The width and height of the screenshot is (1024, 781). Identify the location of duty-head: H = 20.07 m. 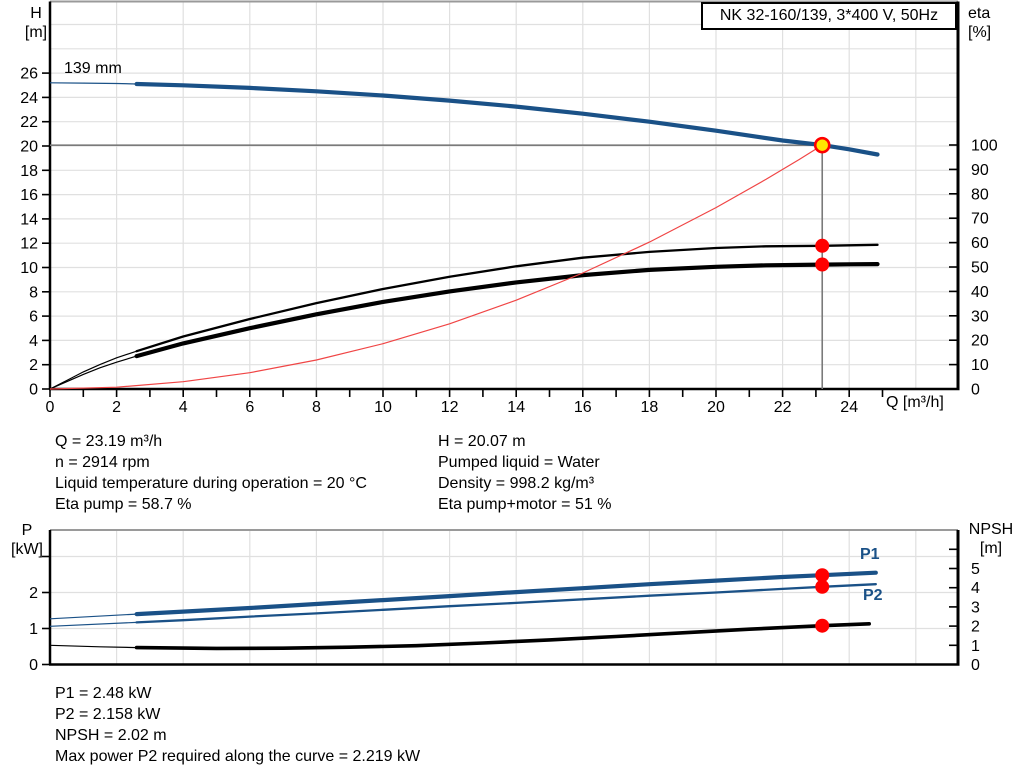
(482, 441).